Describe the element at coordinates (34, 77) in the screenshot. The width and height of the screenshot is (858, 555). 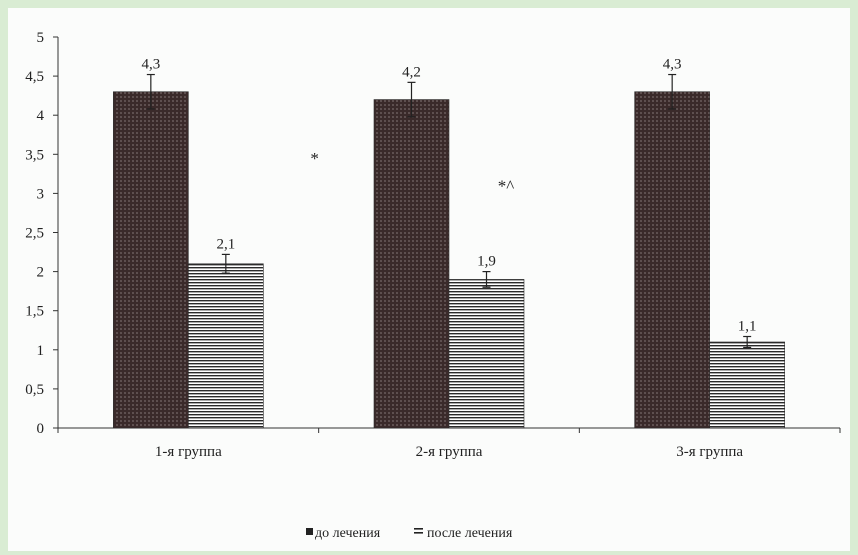
I see `y-tick-label: 4,5` at that location.